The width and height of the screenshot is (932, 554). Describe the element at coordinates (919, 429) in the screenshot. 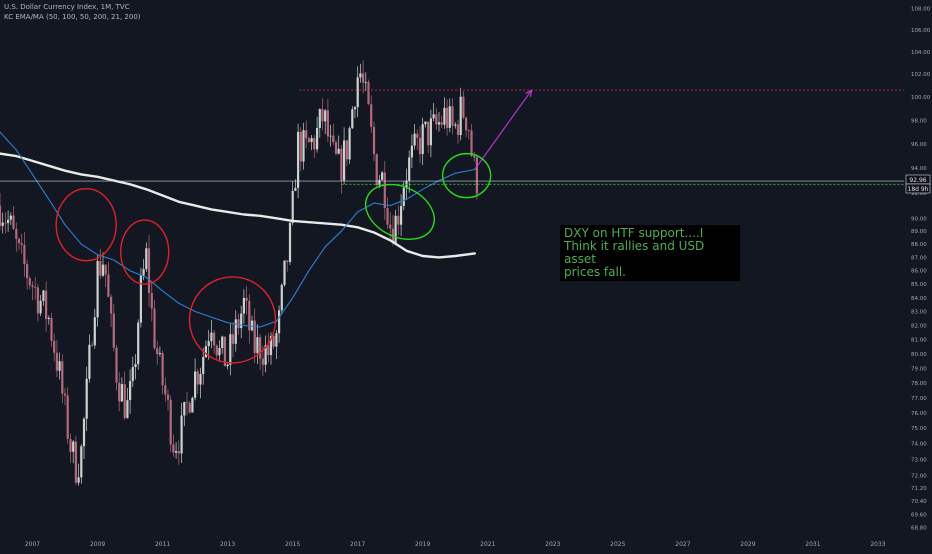

I see `price-tick-label: 75.00` at that location.